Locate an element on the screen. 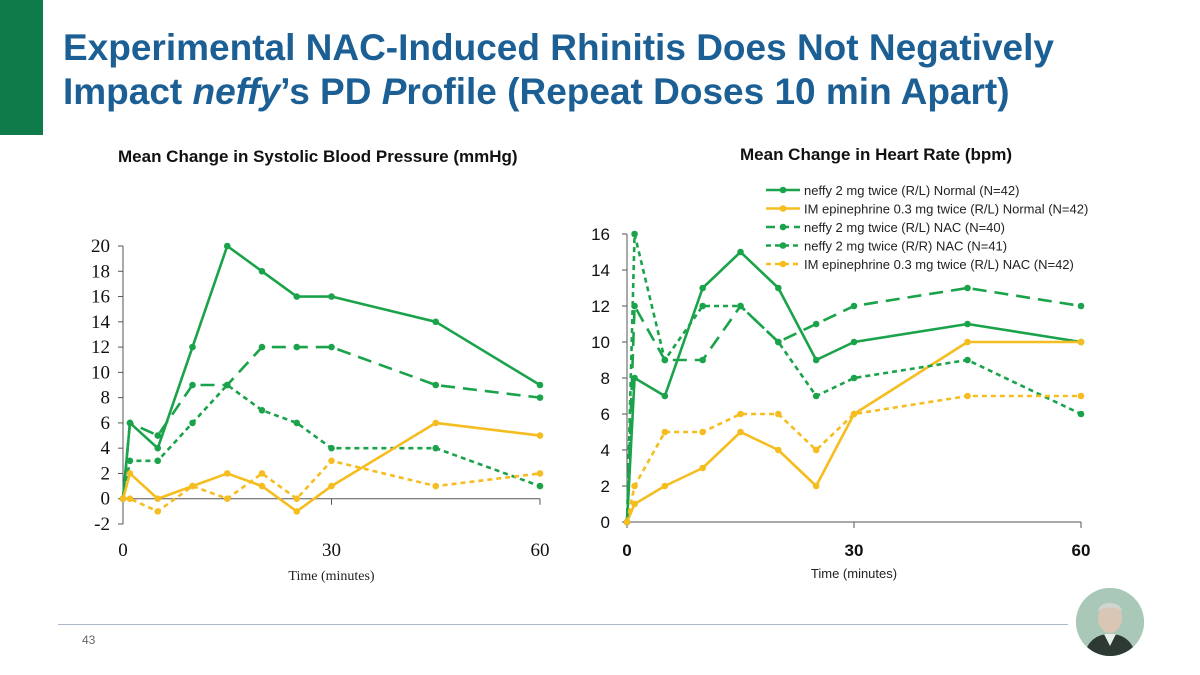 The height and width of the screenshot is (675, 1200). presenter-avatar is located at coordinates (1110, 622).